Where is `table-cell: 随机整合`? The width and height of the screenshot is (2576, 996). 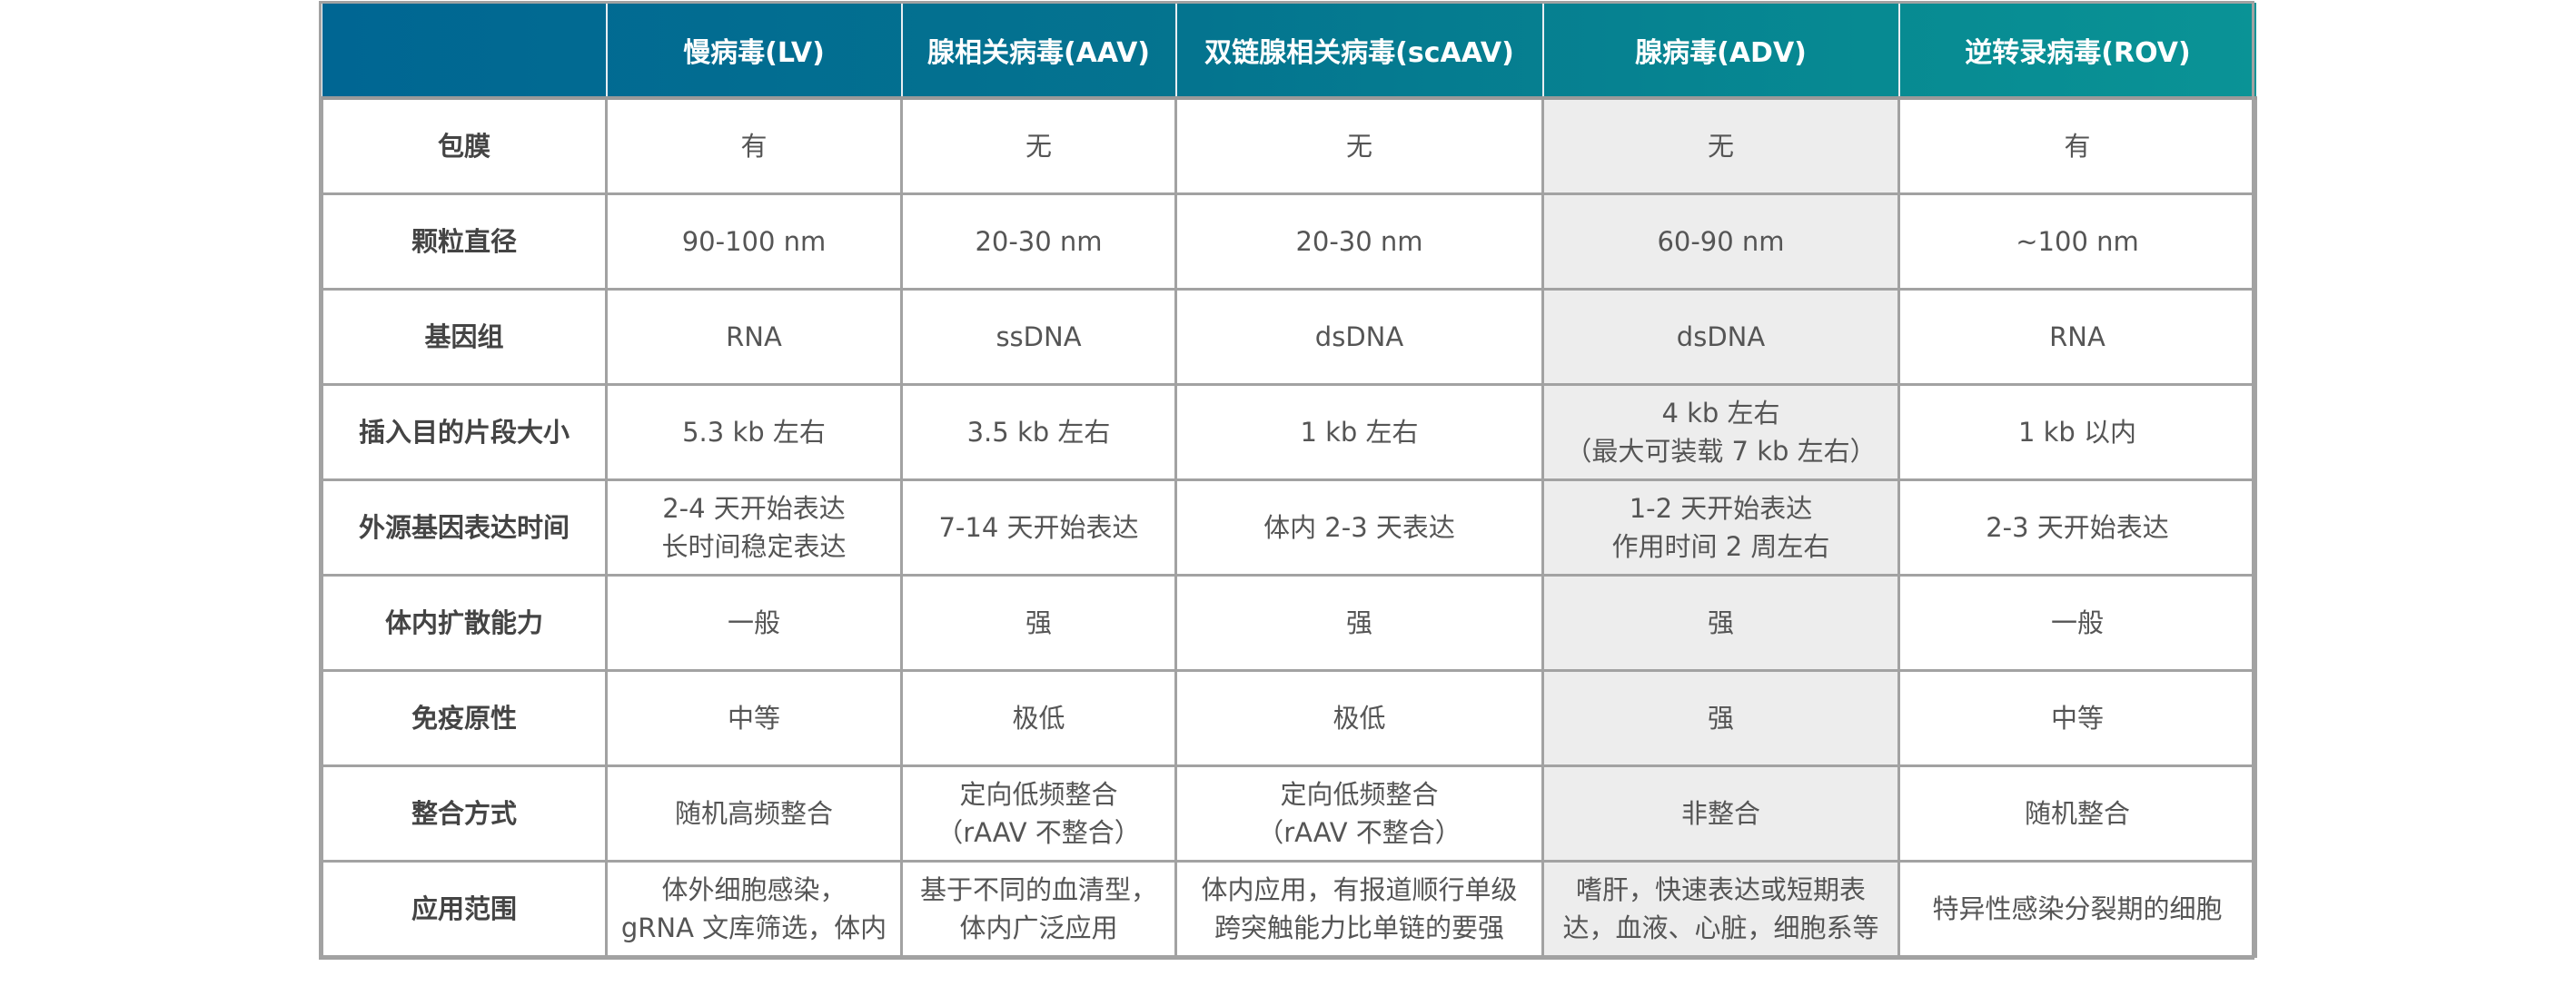
table-cell: 随机整合 is located at coordinates (2077, 813).